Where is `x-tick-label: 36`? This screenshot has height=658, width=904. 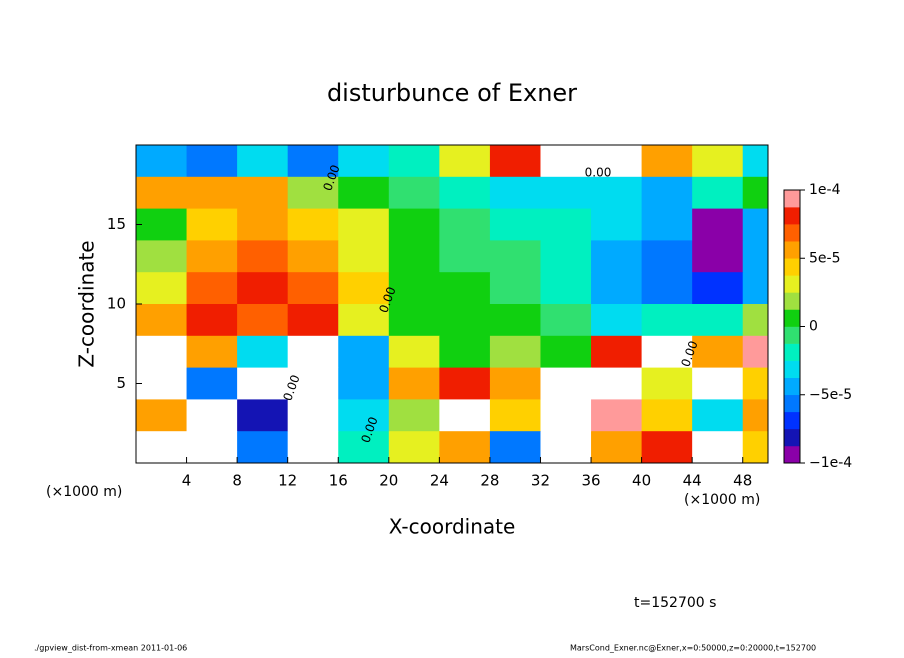
x-tick-label: 36 is located at coordinates (590, 481).